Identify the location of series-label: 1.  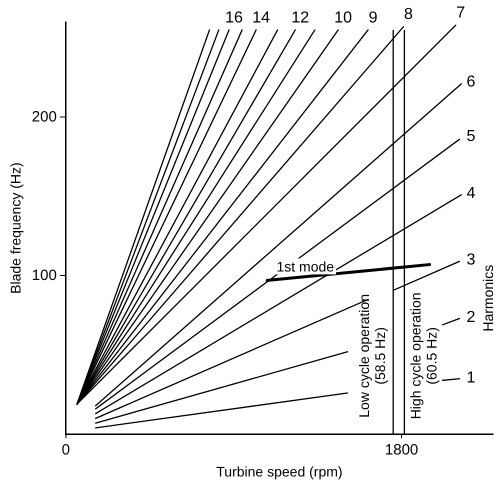
(471, 378).